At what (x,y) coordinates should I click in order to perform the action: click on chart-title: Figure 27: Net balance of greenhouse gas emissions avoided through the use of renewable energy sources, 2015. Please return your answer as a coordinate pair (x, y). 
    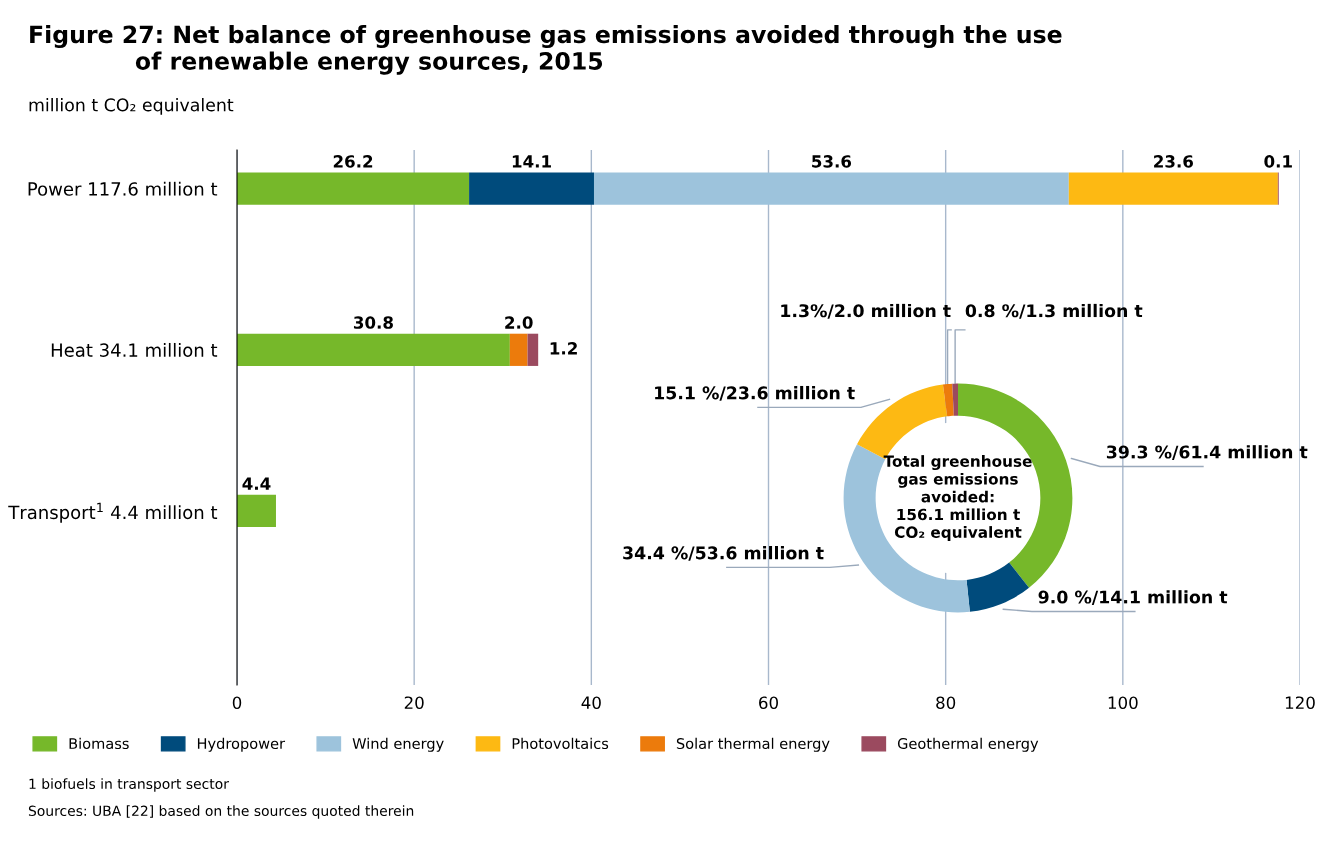
    Looking at the image, I should click on (546, 50).